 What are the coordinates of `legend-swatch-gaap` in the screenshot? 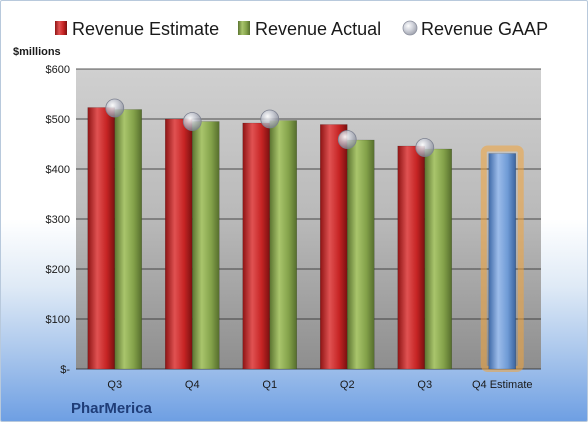 It's located at (410, 28).